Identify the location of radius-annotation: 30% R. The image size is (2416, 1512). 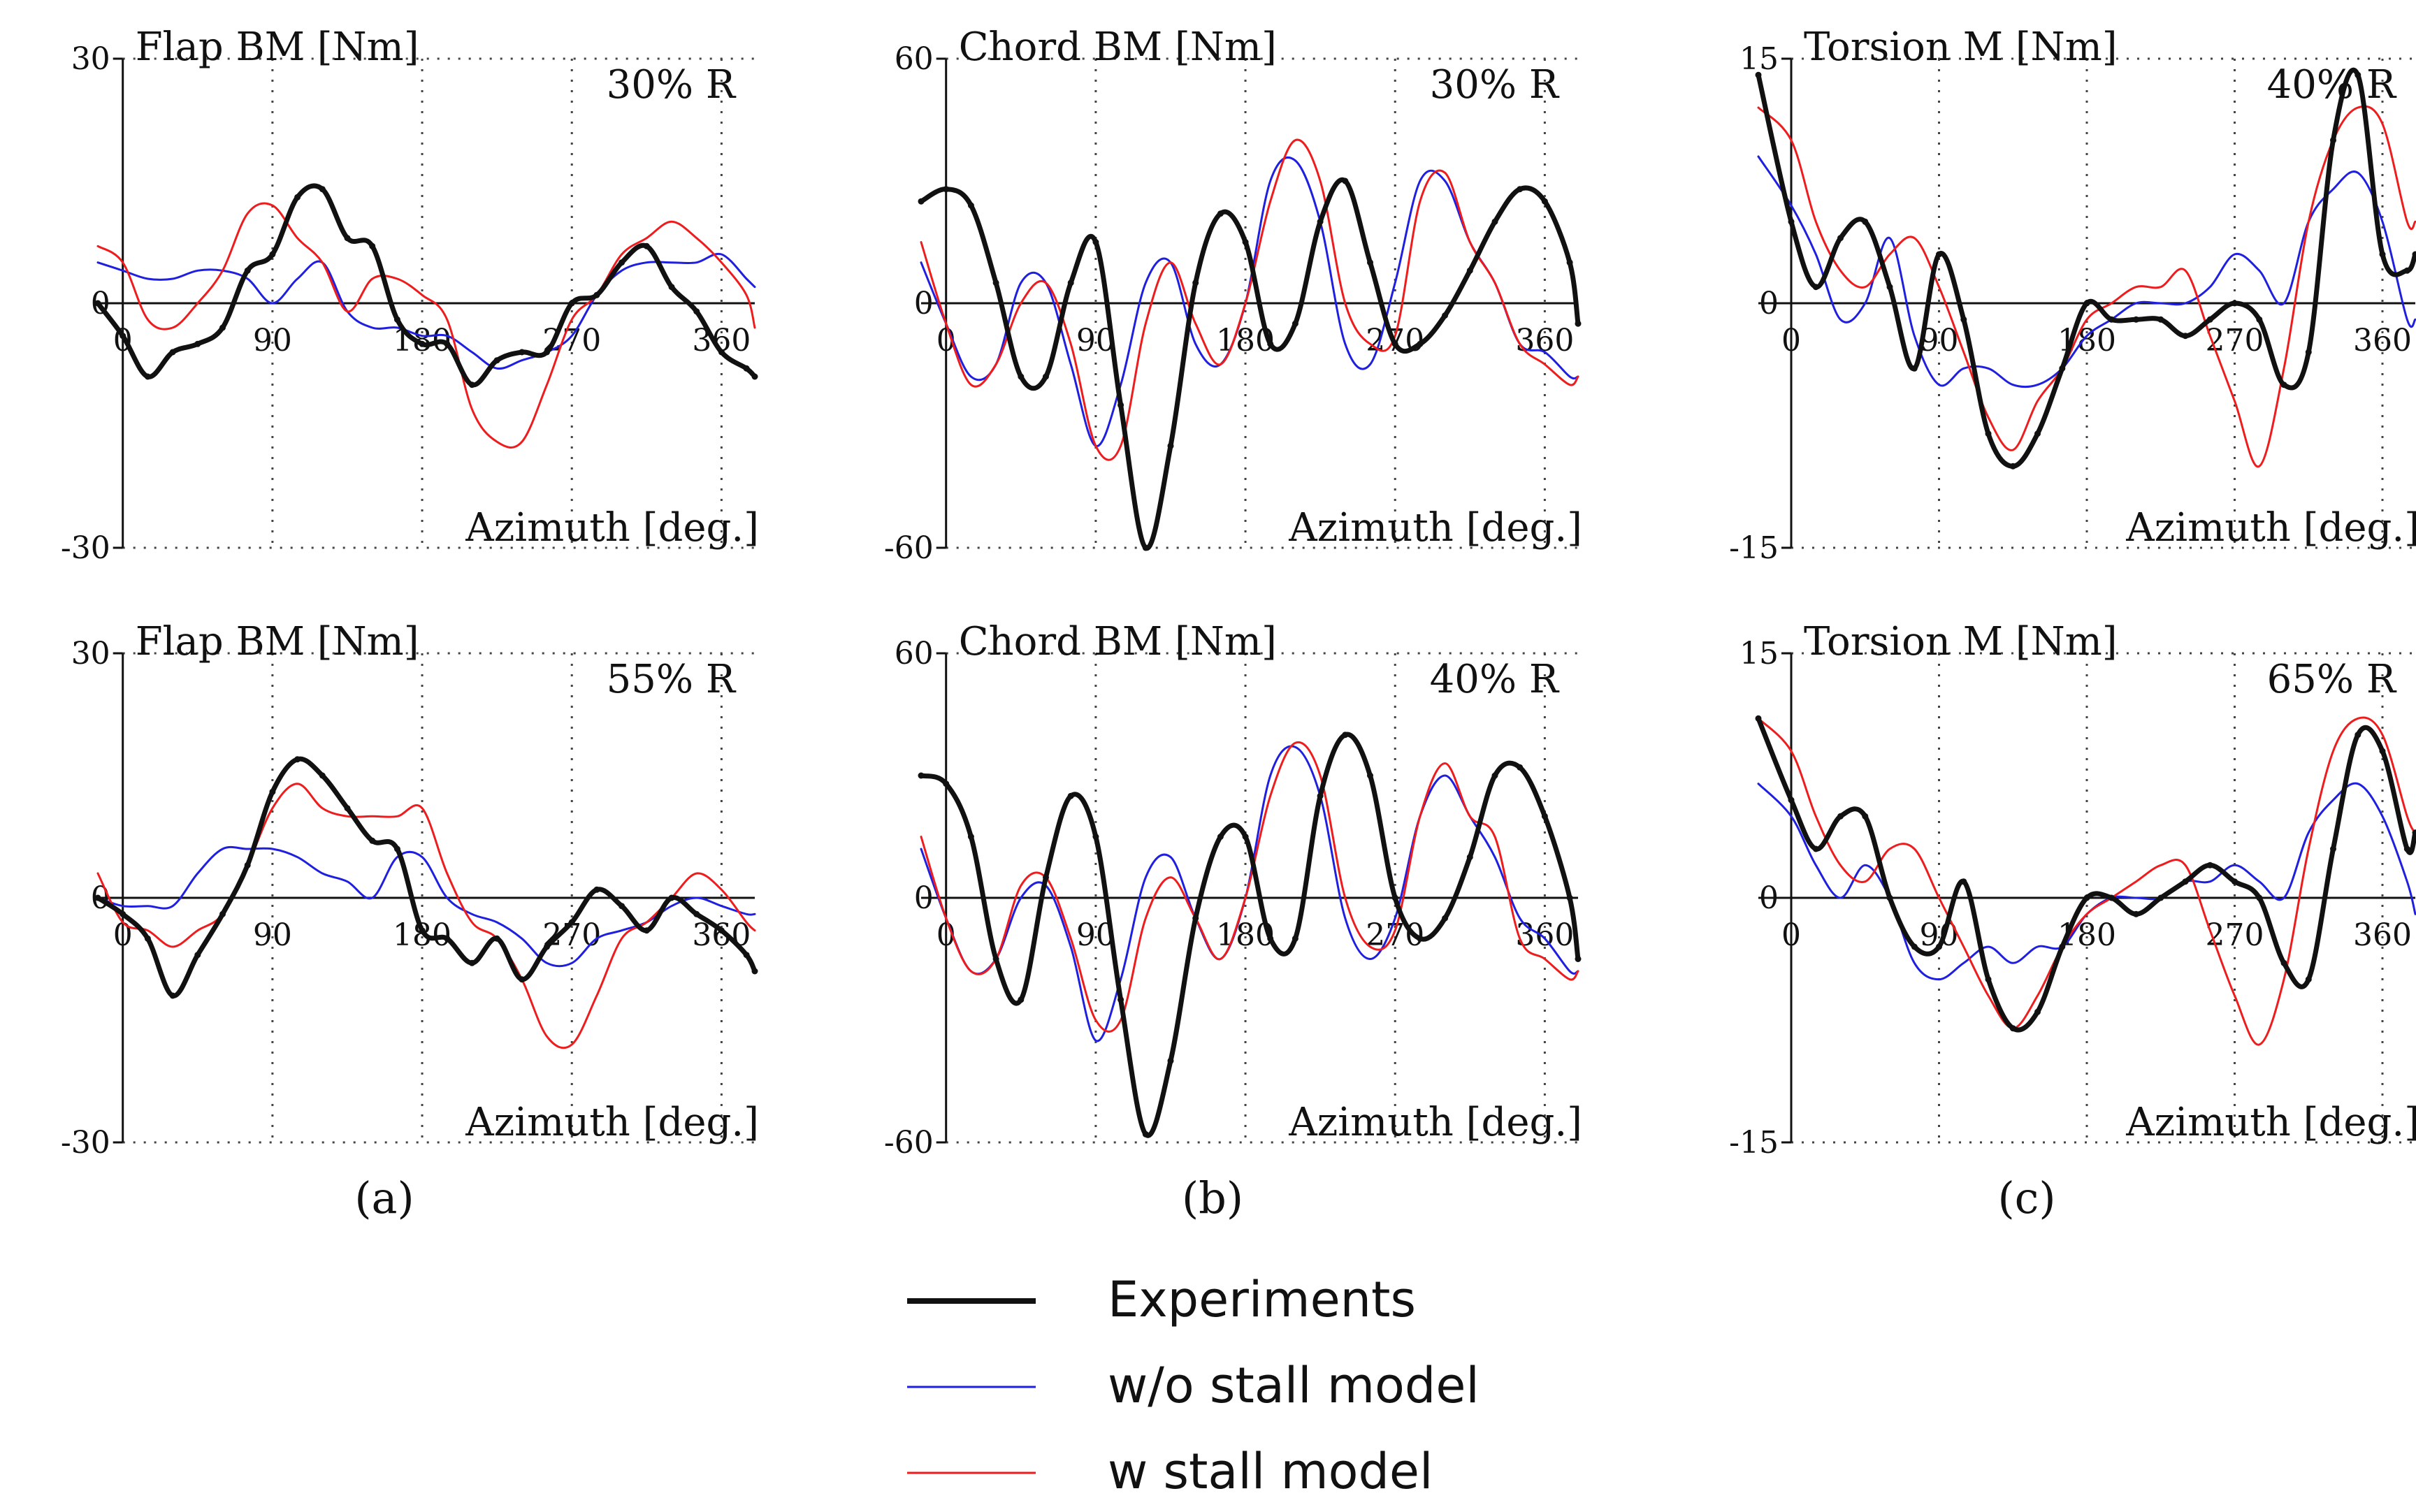
(672, 85).